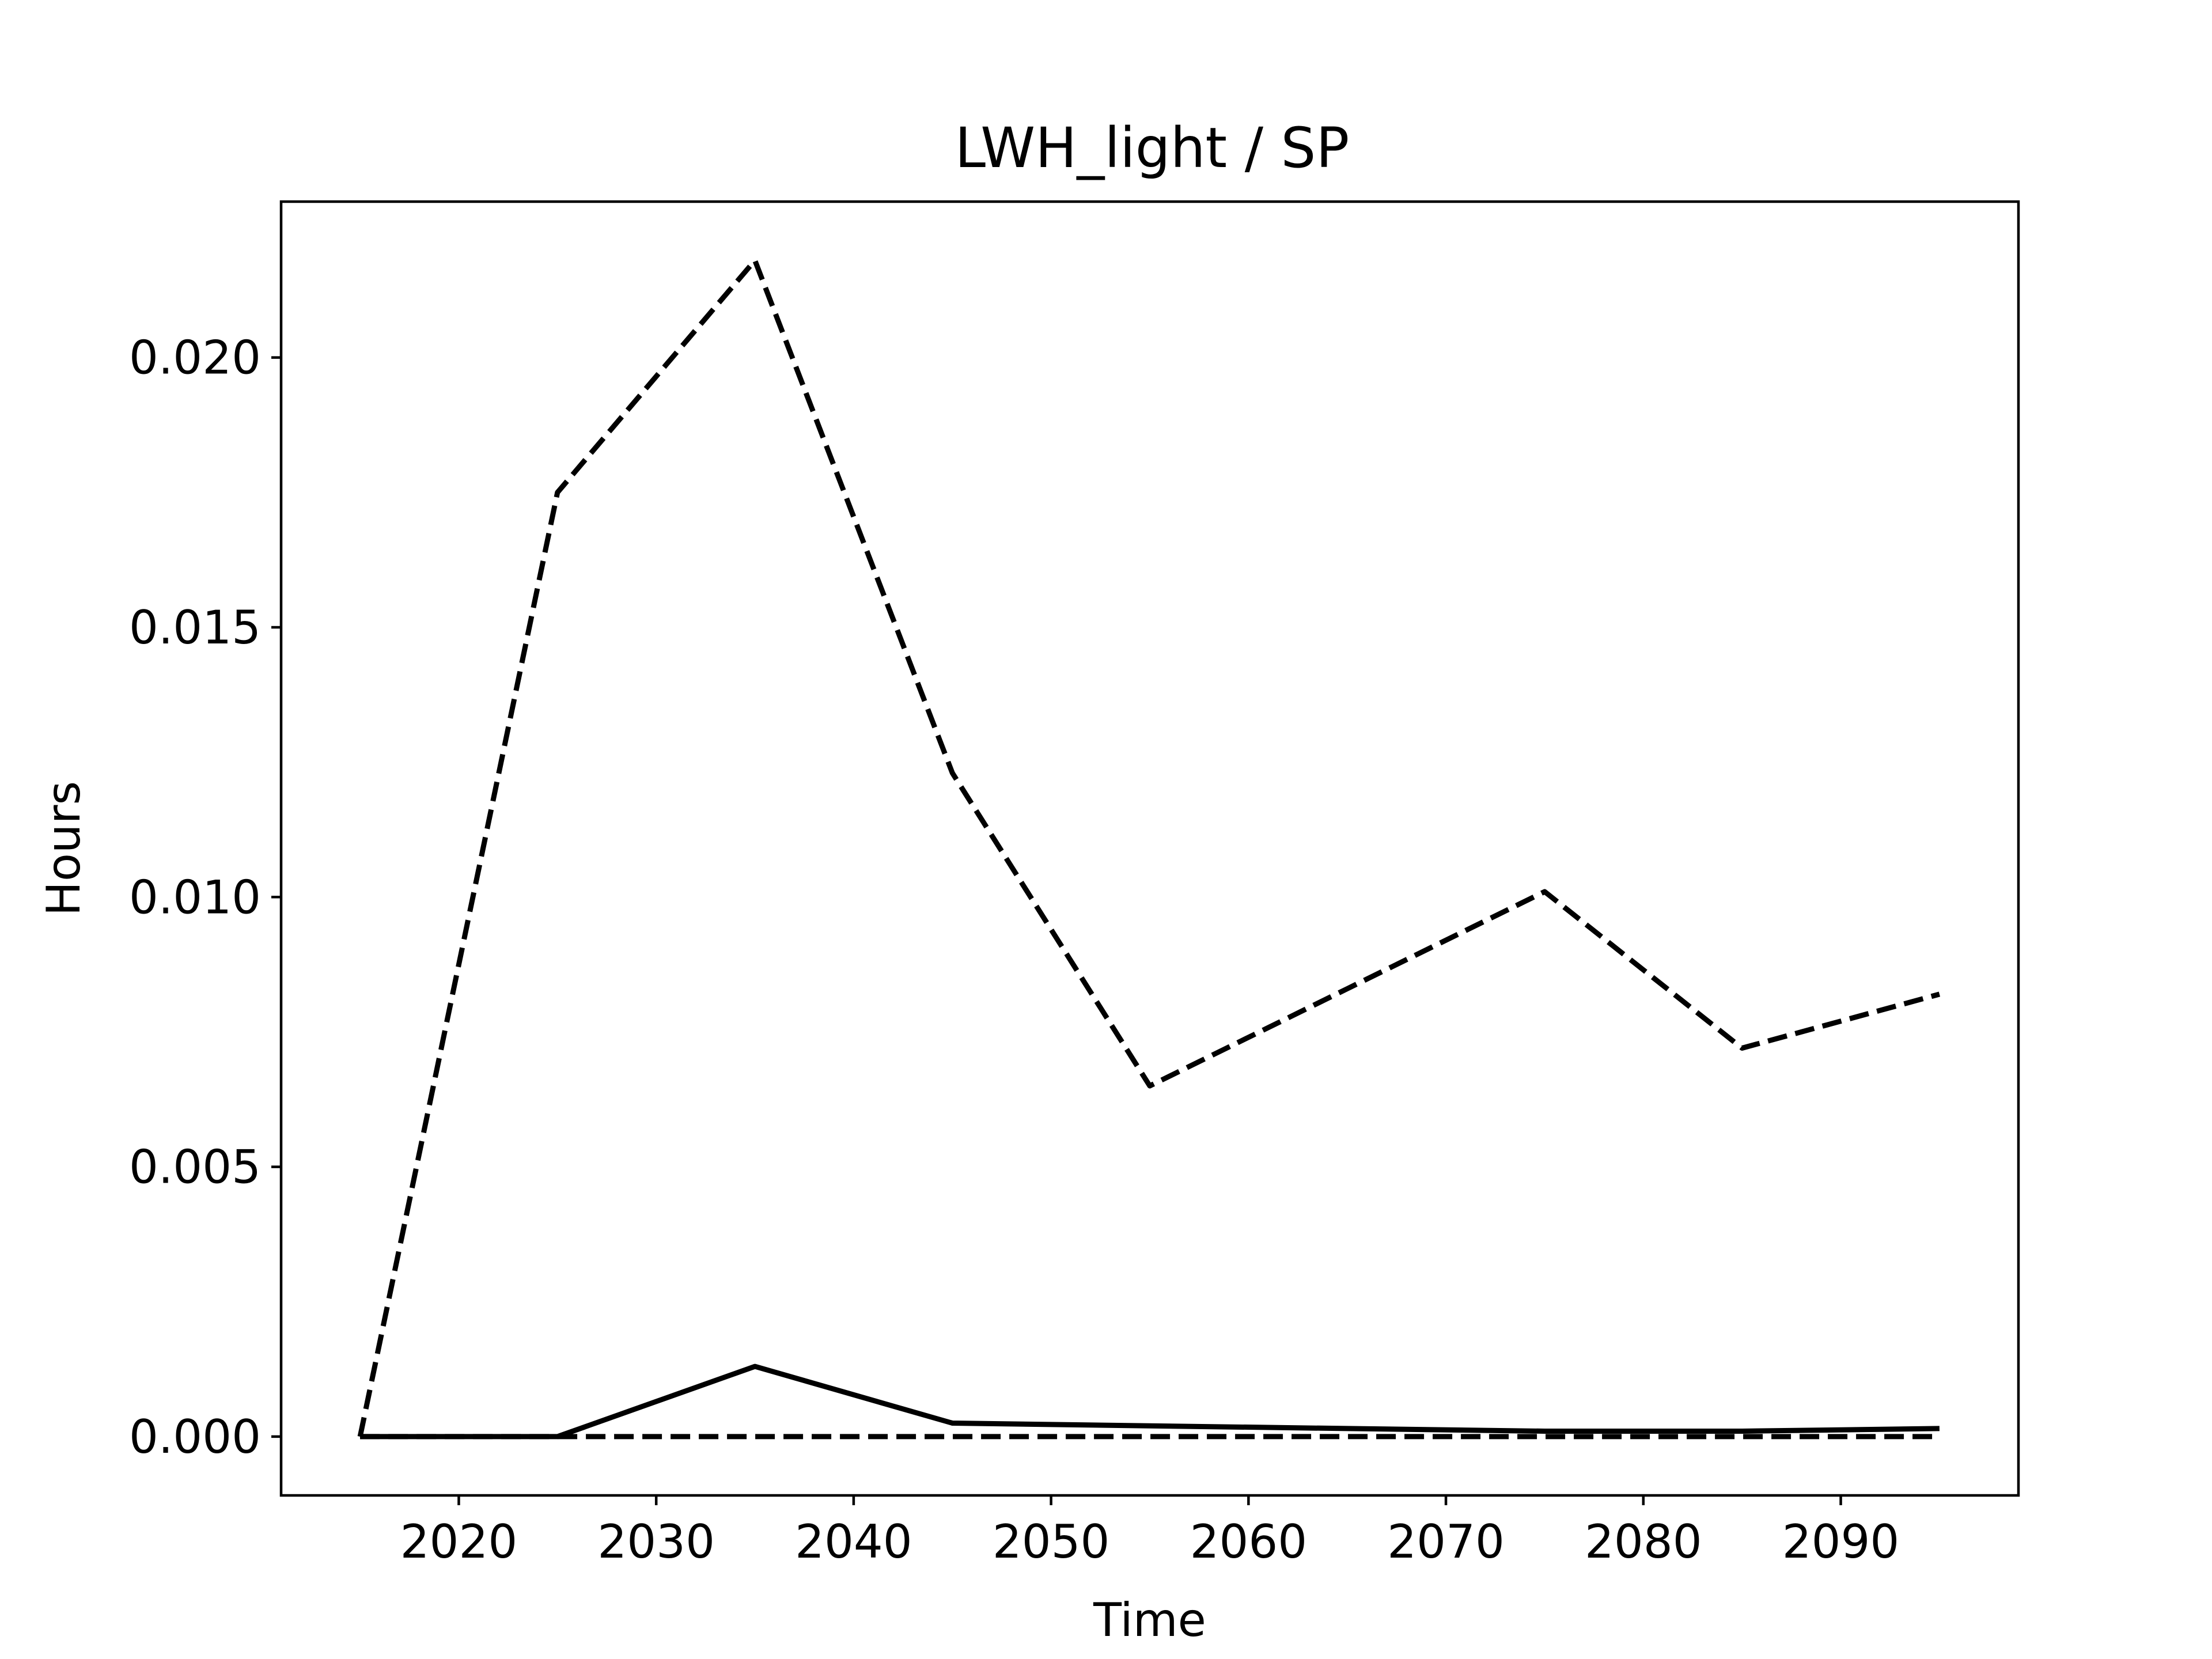  Describe the element at coordinates (195, 627) in the screenshot. I see `y-tick-label: 0.015` at that location.